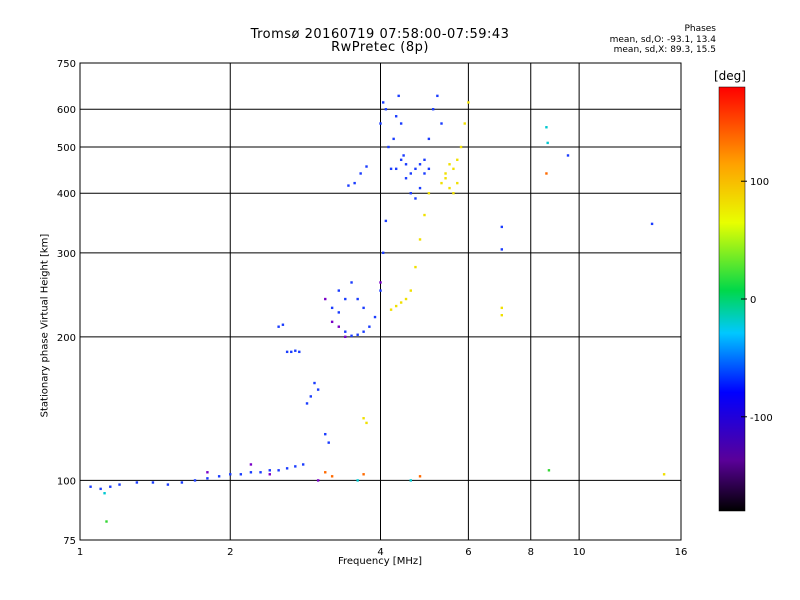  Describe the element at coordinates (380, 34) in the screenshot. I see `chart-title: Tromsø 20160719 07:58:00-07:59:43` at that location.